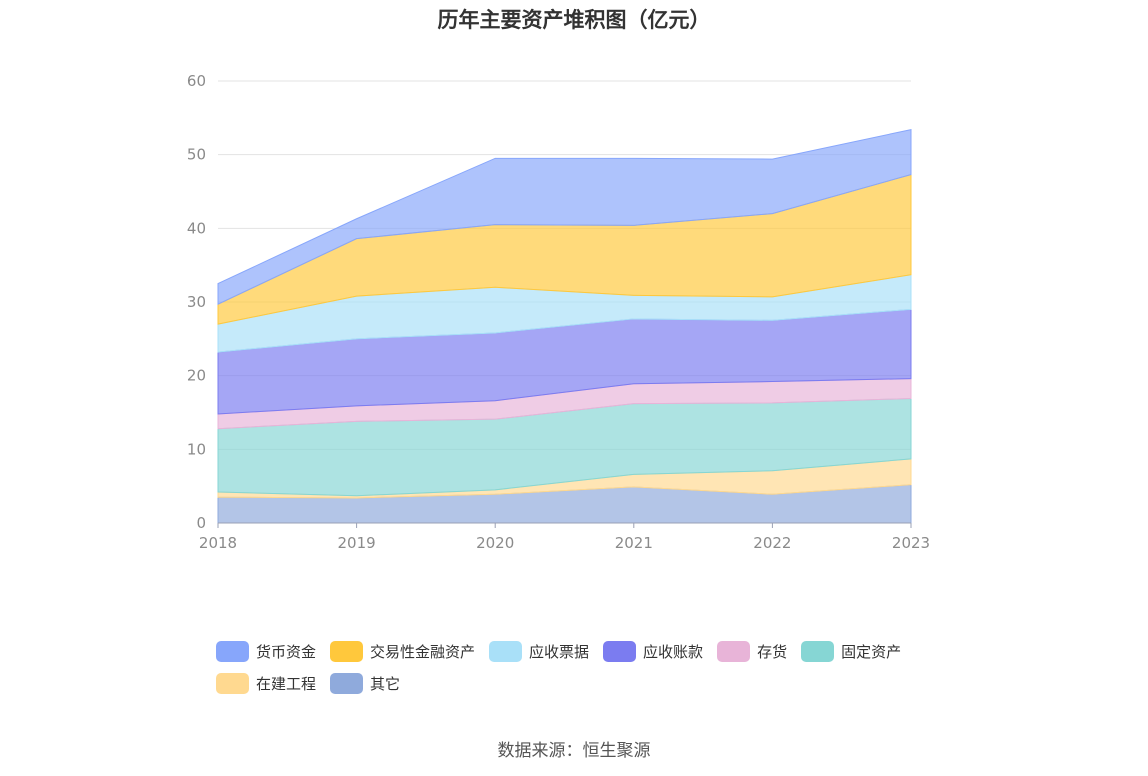  What do you see at coordinates (752, 651) in the screenshot?
I see `legend-item: 存货` at bounding box center [752, 651].